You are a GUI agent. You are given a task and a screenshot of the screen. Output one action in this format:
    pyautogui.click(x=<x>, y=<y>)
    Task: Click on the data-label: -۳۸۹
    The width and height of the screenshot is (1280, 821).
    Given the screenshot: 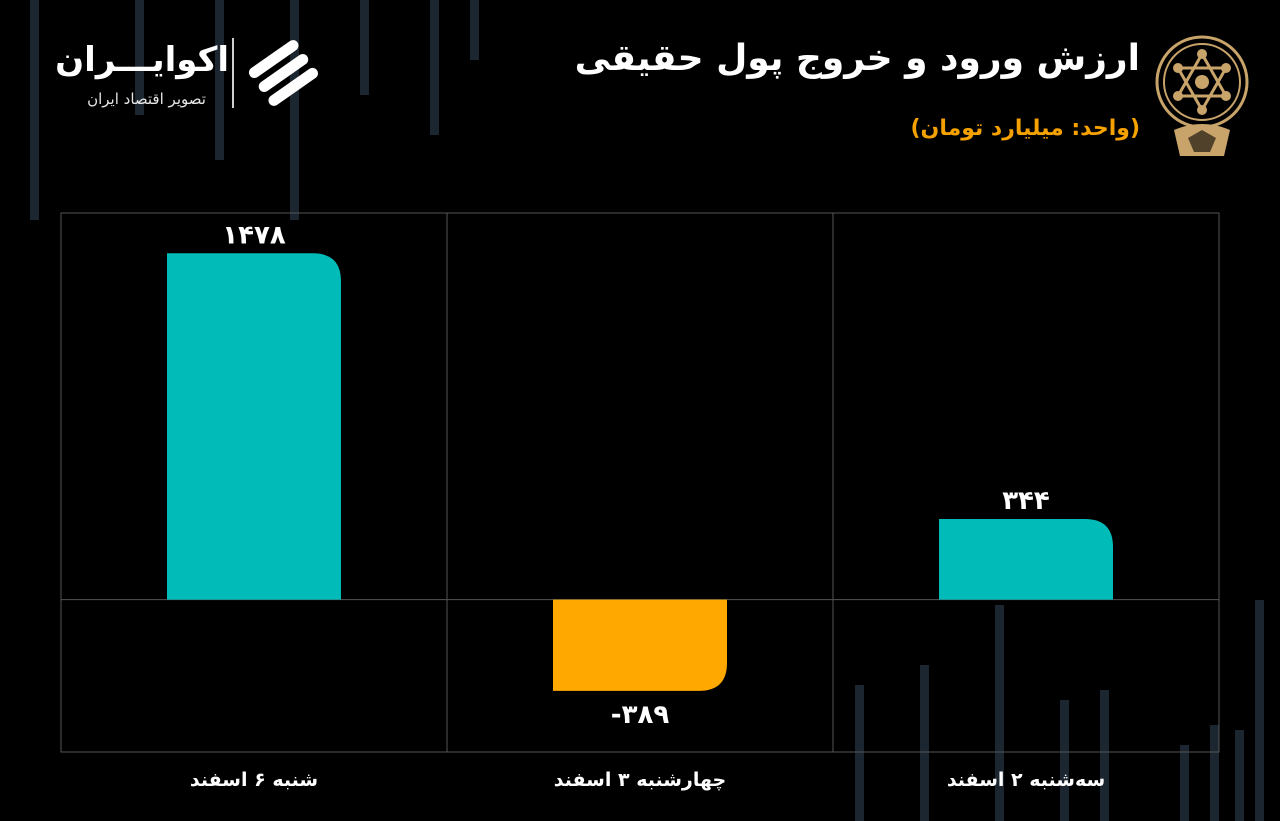 What is the action you would take?
    pyautogui.click(x=640, y=715)
    